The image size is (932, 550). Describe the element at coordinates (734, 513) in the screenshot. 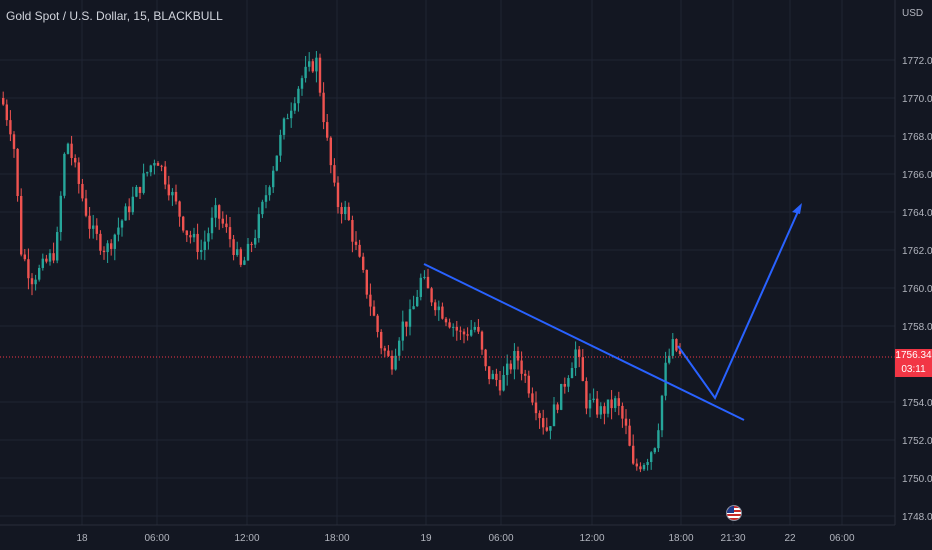

I see `us-flag-icon` at that location.